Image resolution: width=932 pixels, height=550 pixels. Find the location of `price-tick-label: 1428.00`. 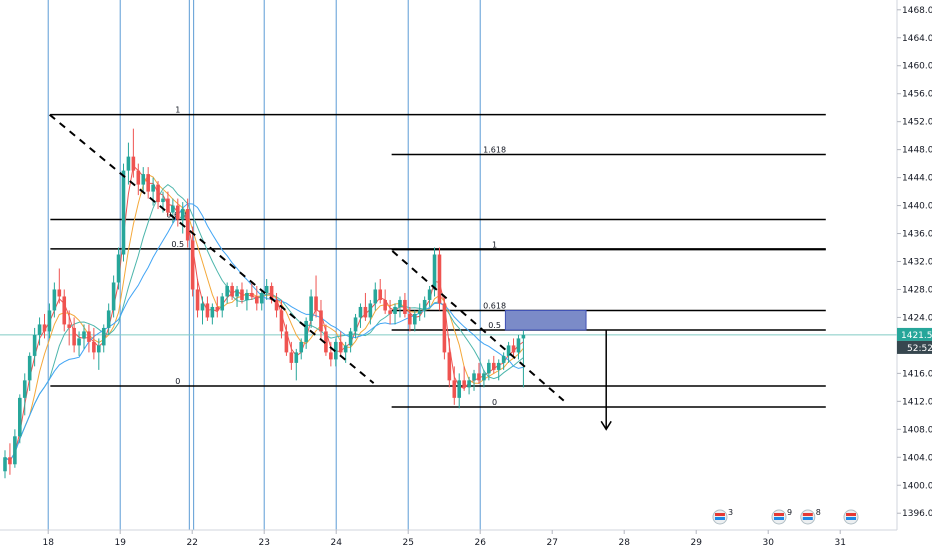

price-tick-label: 1428.00 is located at coordinates (917, 290).